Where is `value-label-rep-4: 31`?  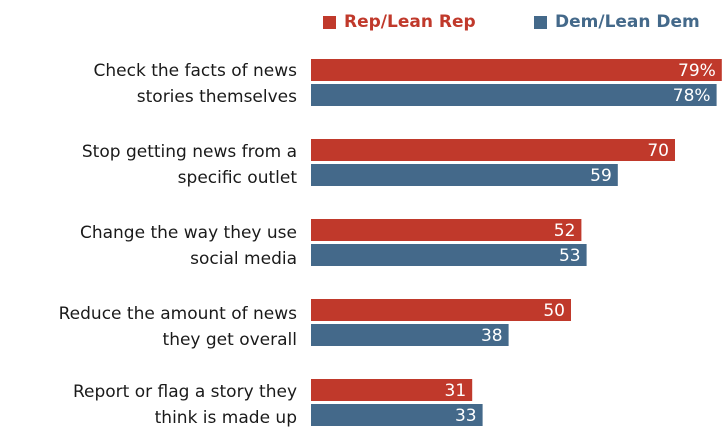 value-label-rep-4: 31 is located at coordinates (456, 391).